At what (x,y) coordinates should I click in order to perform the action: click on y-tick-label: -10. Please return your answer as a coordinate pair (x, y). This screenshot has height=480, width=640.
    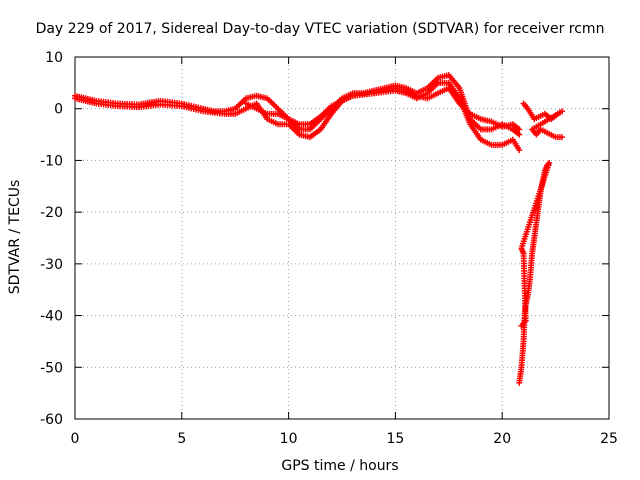
    Looking at the image, I should click on (51, 161).